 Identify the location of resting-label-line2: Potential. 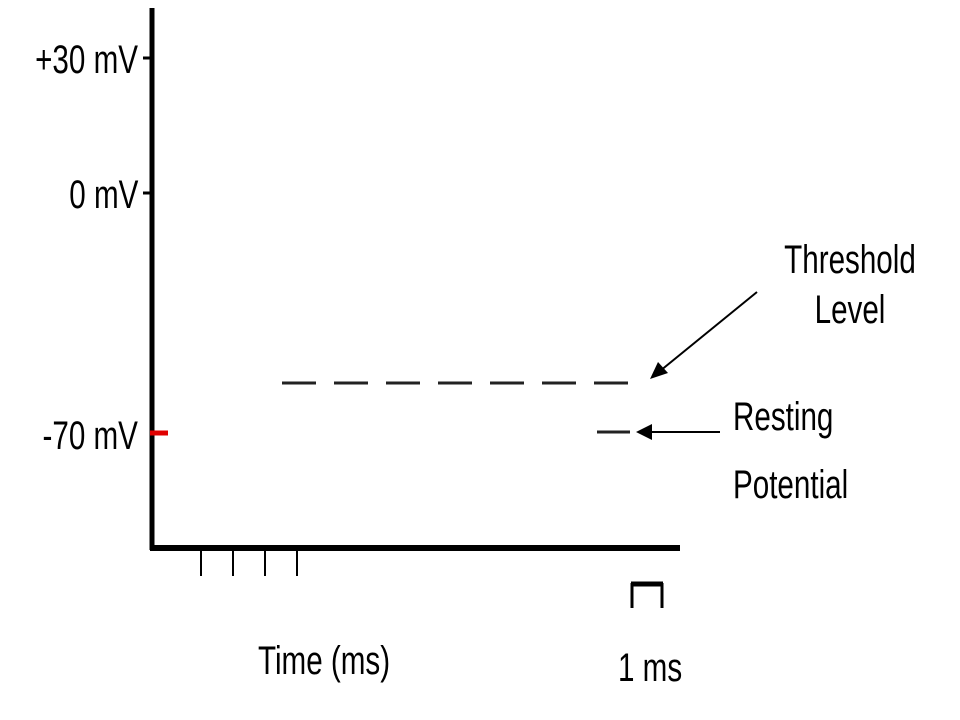
(791, 485).